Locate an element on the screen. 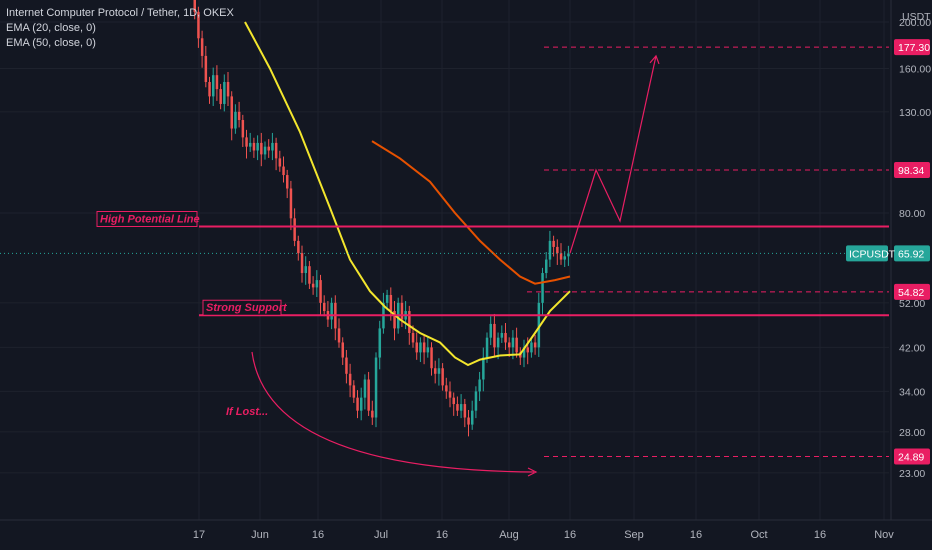 Image resolution: width=932 pixels, height=550 pixels. strong-support-label: Strong Support is located at coordinates (247, 308).